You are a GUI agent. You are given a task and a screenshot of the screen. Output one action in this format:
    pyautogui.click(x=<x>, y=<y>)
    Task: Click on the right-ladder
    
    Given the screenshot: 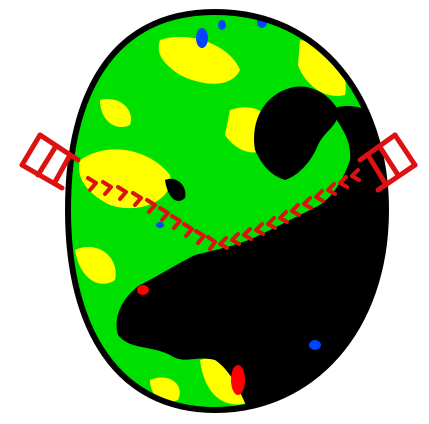 What is the action you would take?
    pyautogui.click(x=387, y=162)
    